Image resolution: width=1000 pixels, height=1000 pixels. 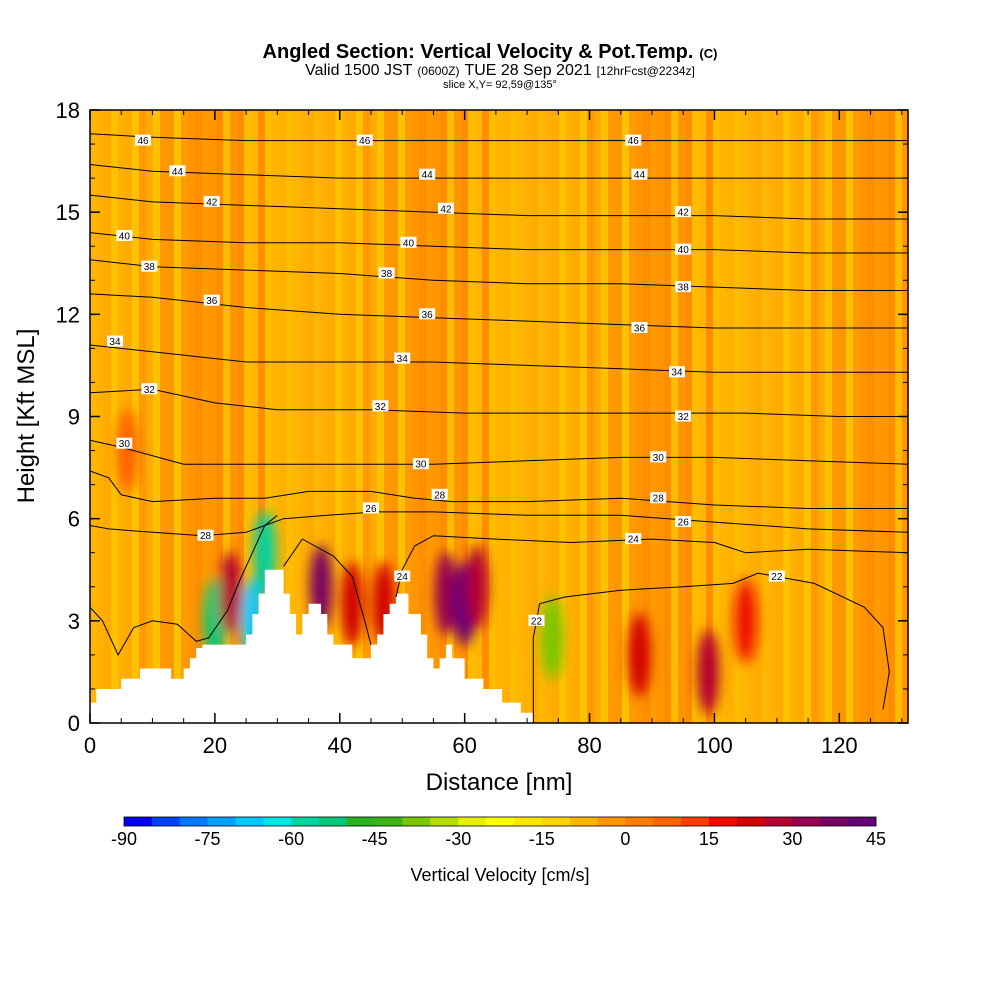 What do you see at coordinates (876, 839) in the screenshot?
I see `colorbar-tick-label: 45` at bounding box center [876, 839].